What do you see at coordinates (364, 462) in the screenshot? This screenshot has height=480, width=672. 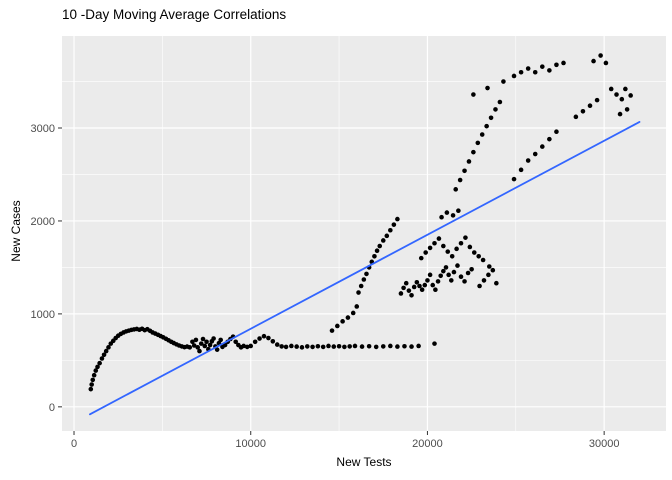 I see `x-axis-title: New Tests` at bounding box center [364, 462].